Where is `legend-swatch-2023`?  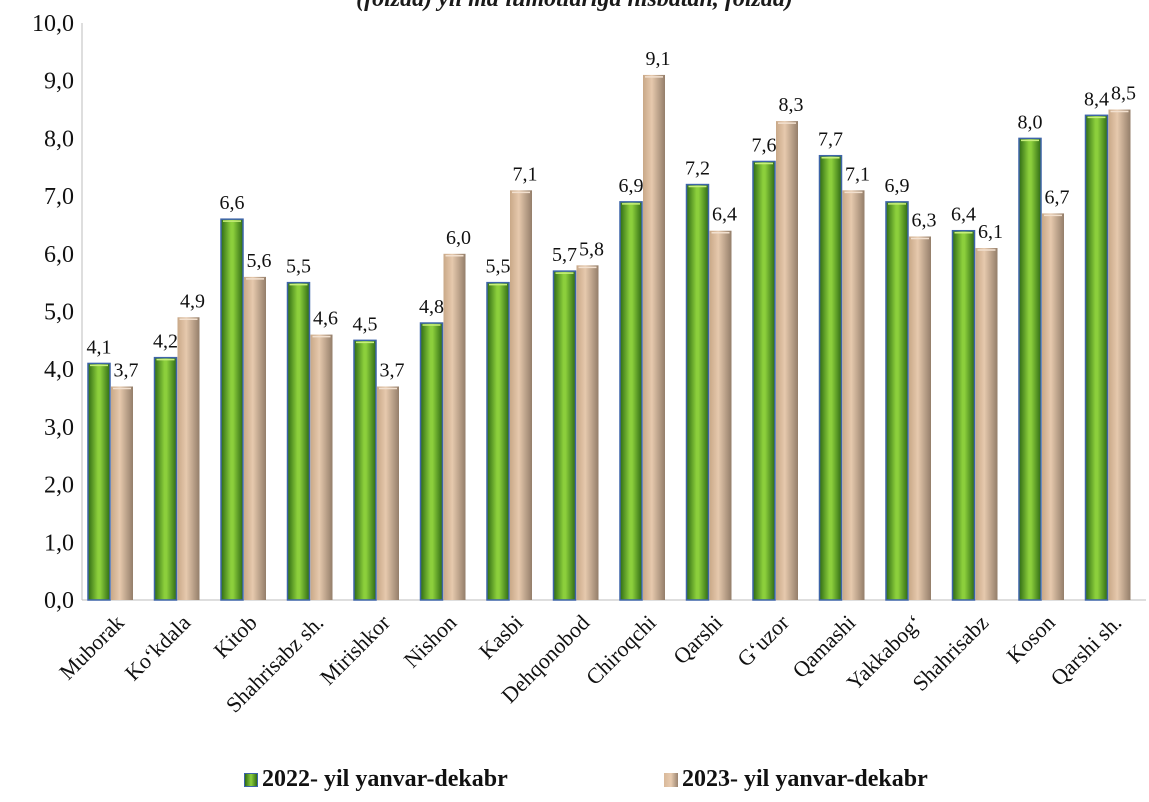
legend-swatch-2023 is located at coordinates (671, 779).